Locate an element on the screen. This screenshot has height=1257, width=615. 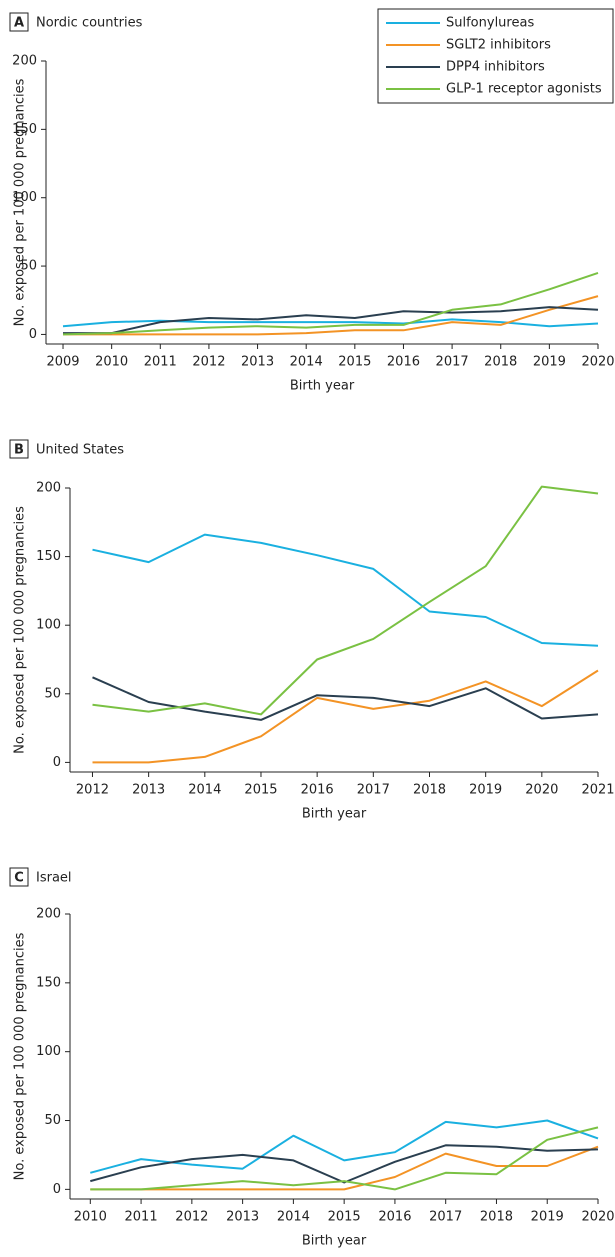
legend-label: Sulfonylureas is located at coordinates (490, 23).